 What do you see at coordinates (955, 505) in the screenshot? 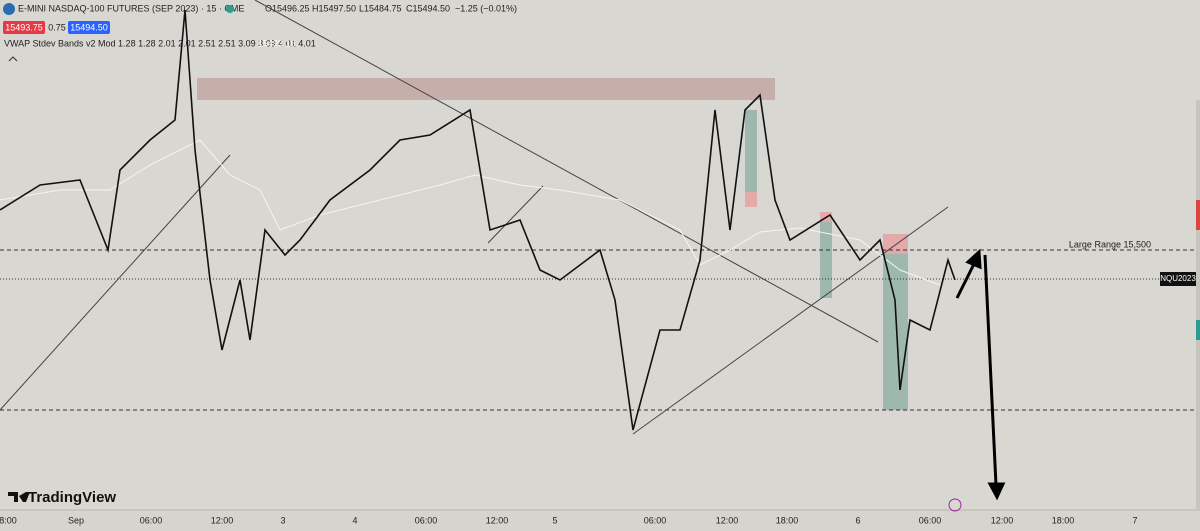
I see `event-icon` at bounding box center [955, 505].